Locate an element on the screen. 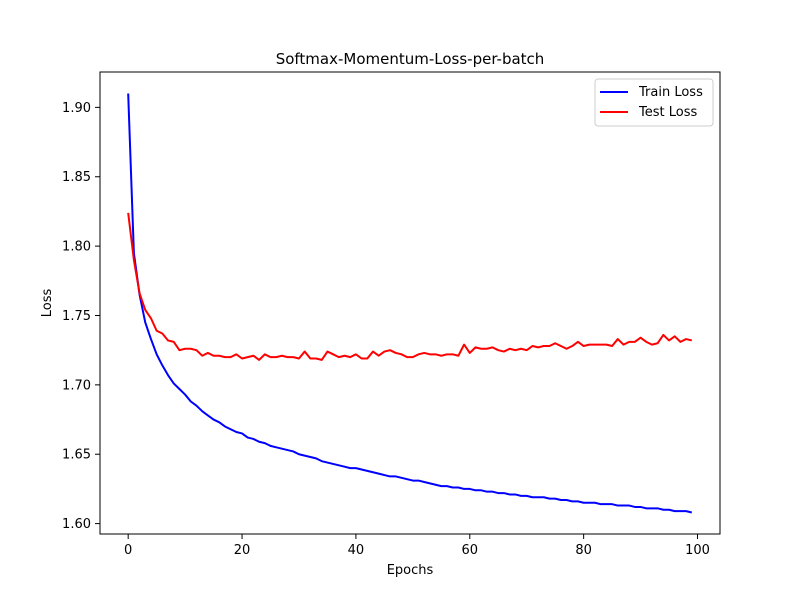 The image size is (800, 600). x-tick-label: 100 is located at coordinates (697, 550).